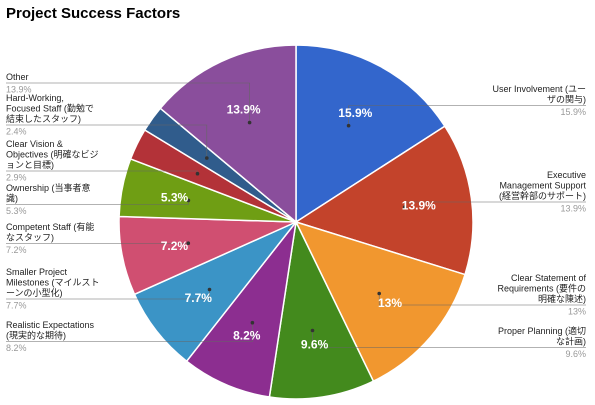 This screenshot has height=405, width=595. Describe the element at coordinates (573, 112) in the screenshot. I see `legend-percent: 15.9%` at that location.